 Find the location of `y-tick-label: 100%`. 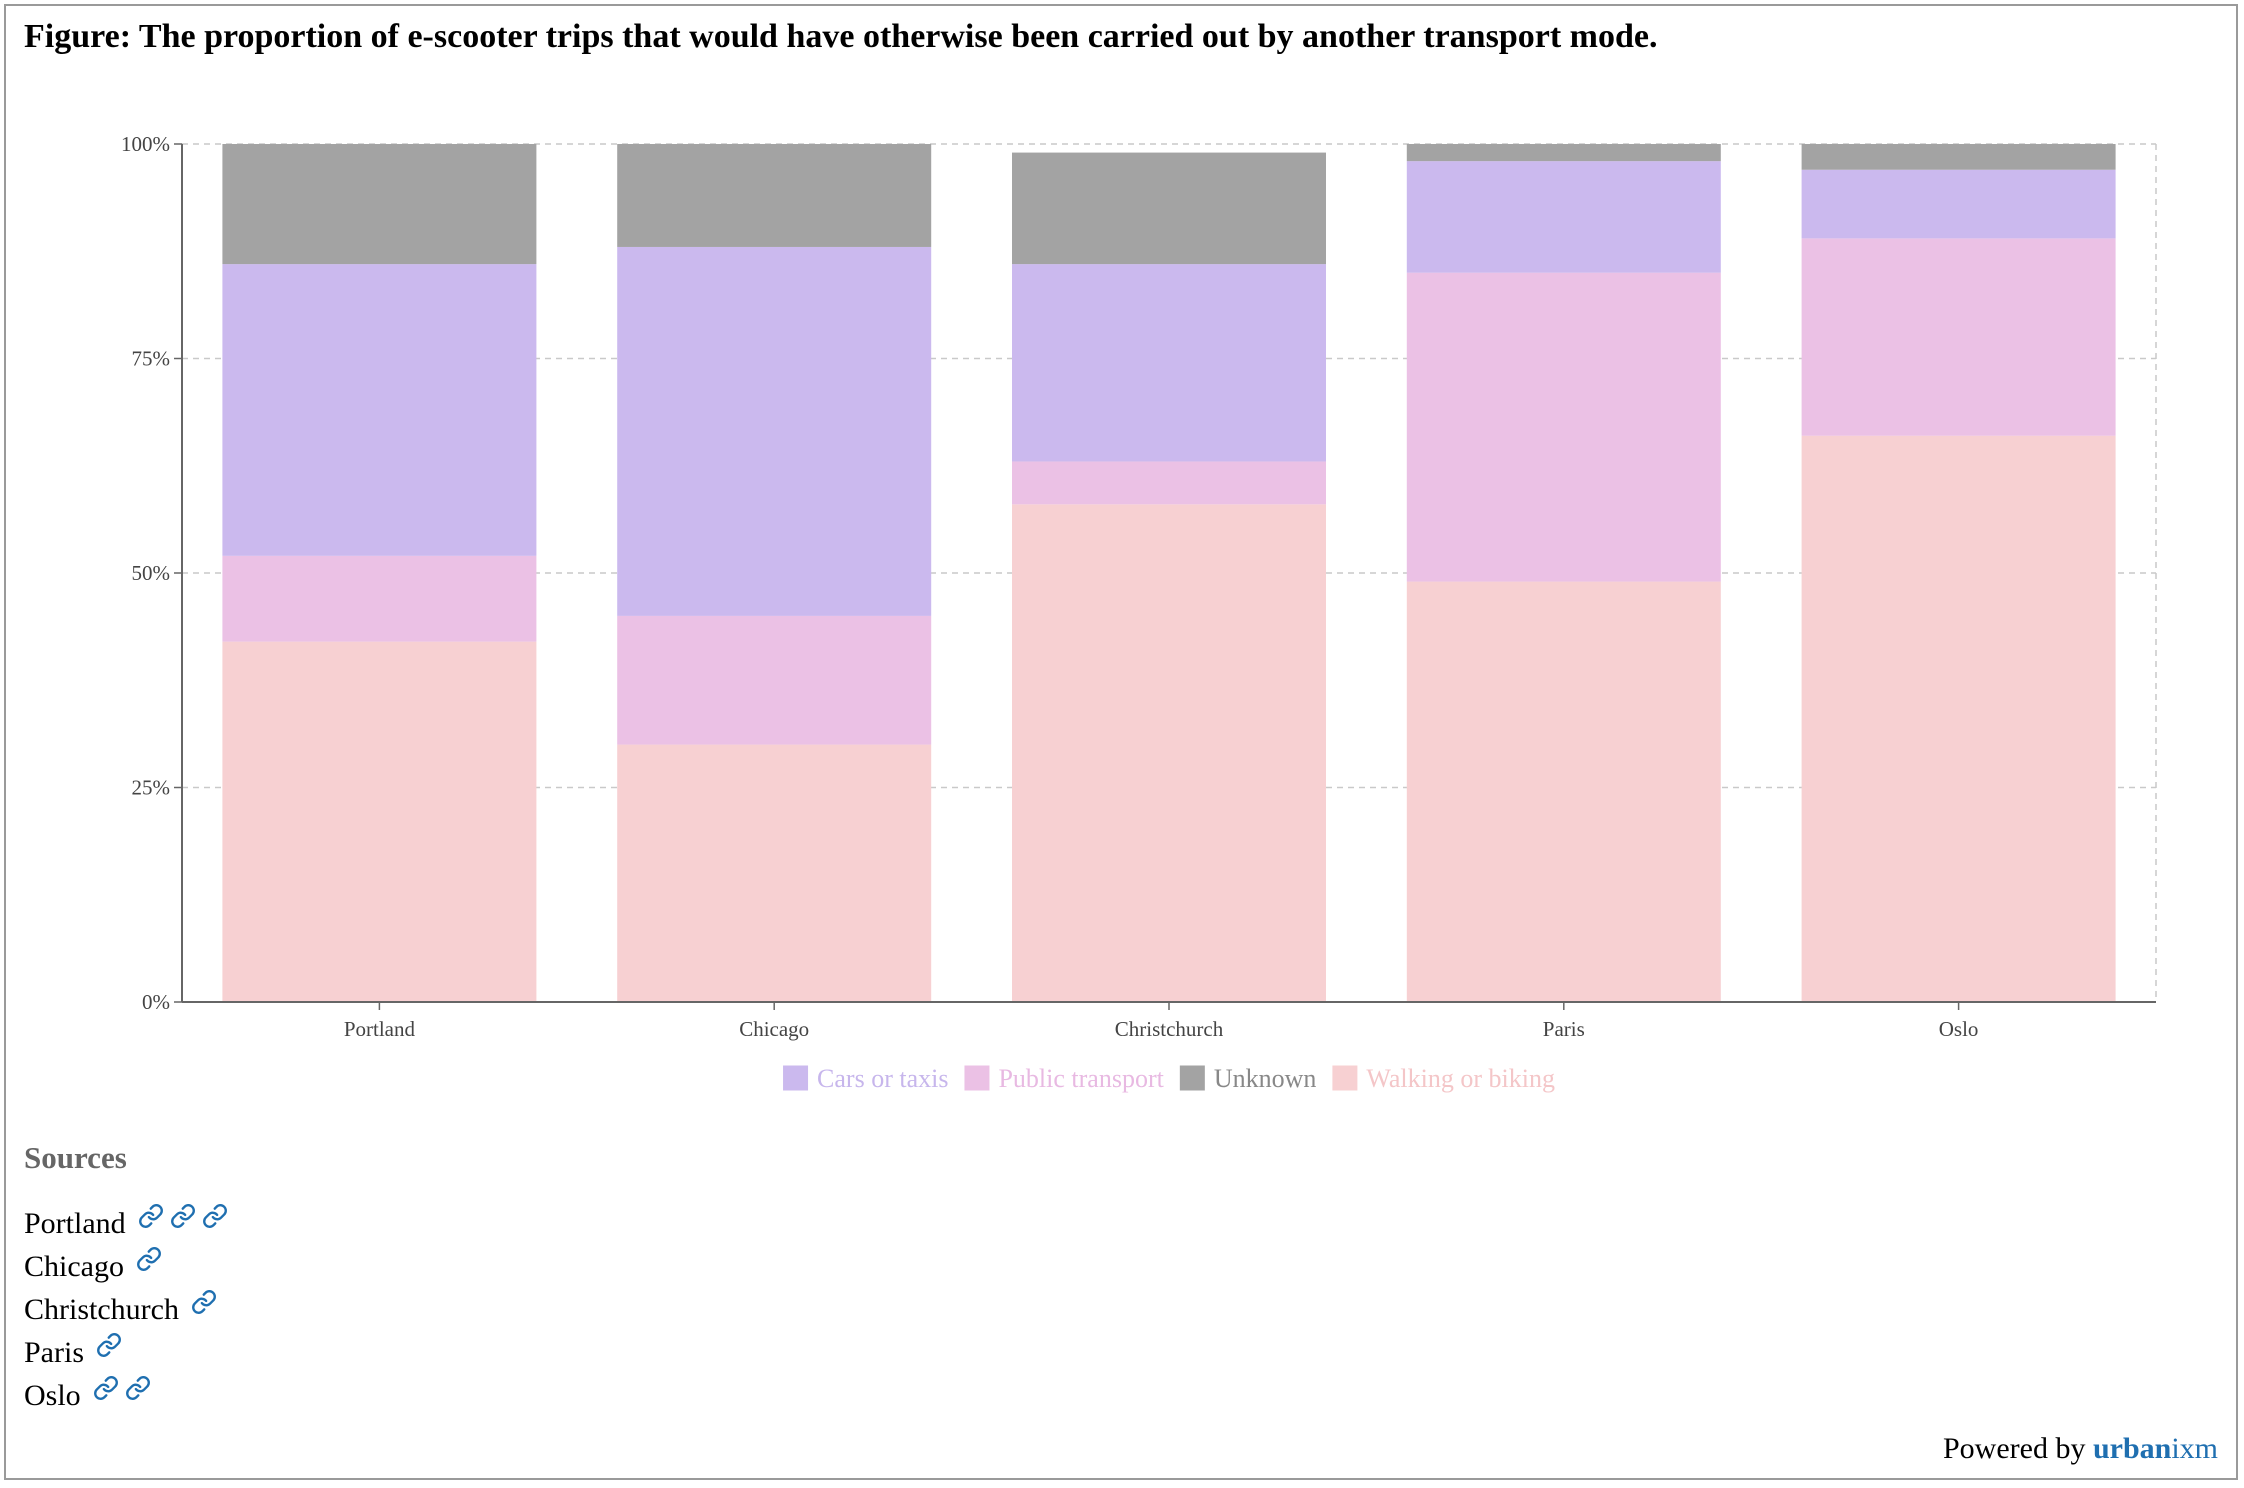

y-tick-label: 100% is located at coordinates (145, 144).